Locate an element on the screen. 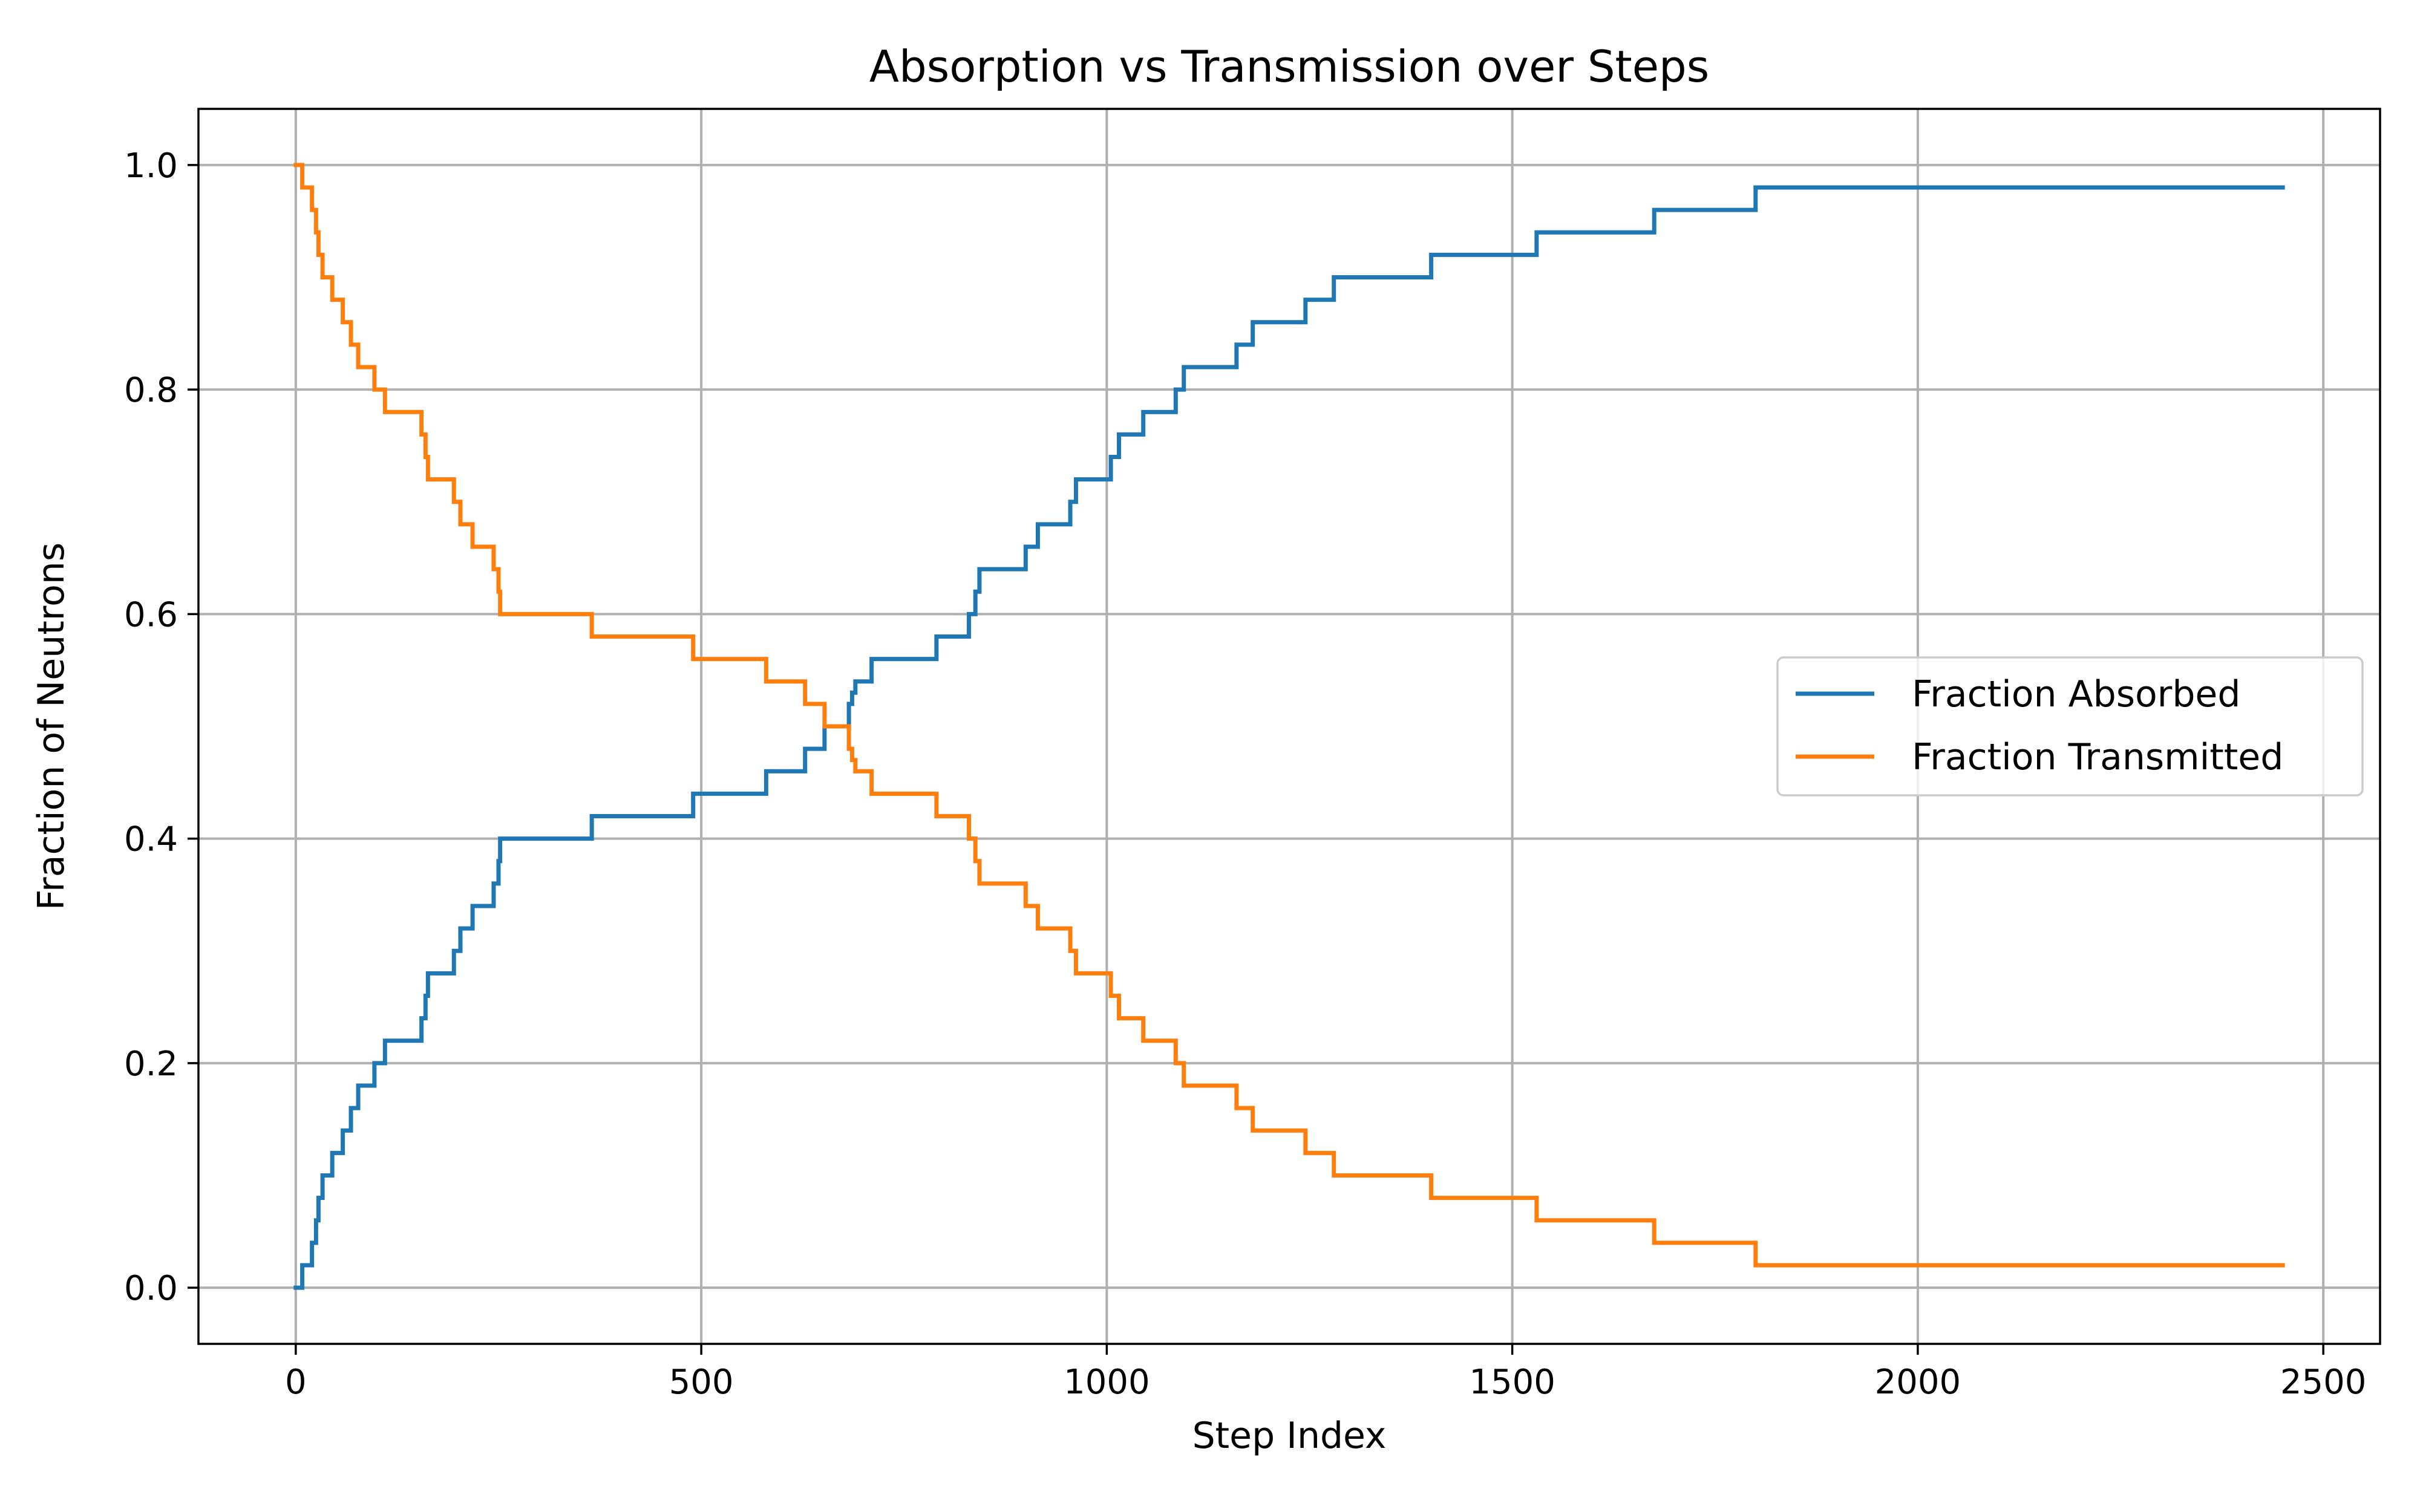 The height and width of the screenshot is (1512, 2420). y-tick-label: 0.8 is located at coordinates (151, 391).